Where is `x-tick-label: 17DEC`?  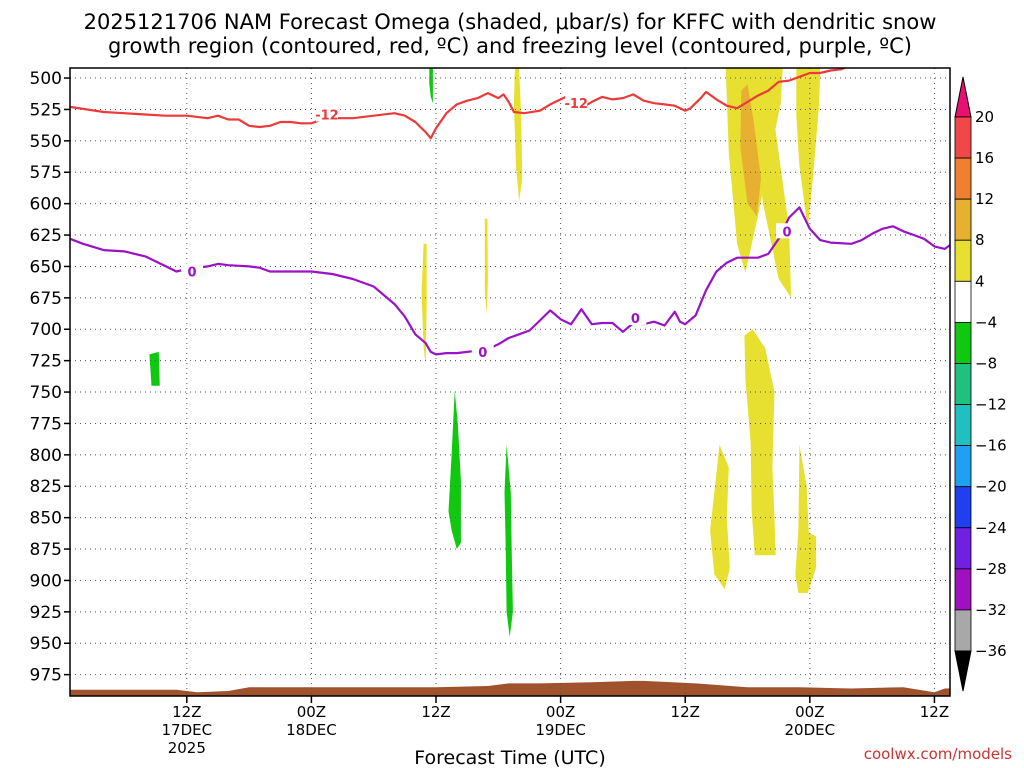
x-tick-label: 17DEC is located at coordinates (187, 730).